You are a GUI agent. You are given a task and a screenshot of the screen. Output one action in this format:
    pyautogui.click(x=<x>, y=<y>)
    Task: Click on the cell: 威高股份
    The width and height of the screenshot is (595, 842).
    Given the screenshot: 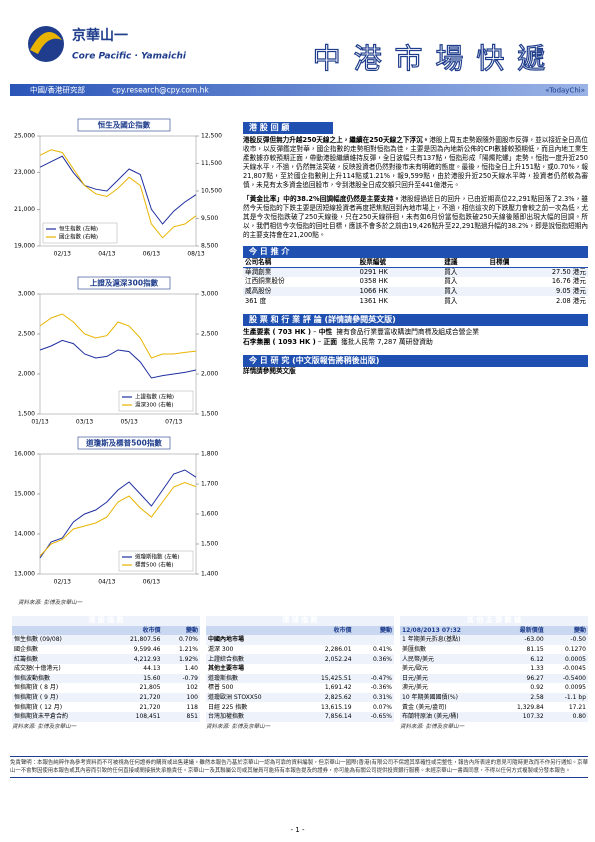 What is the action you would take?
    pyautogui.click(x=258, y=291)
    